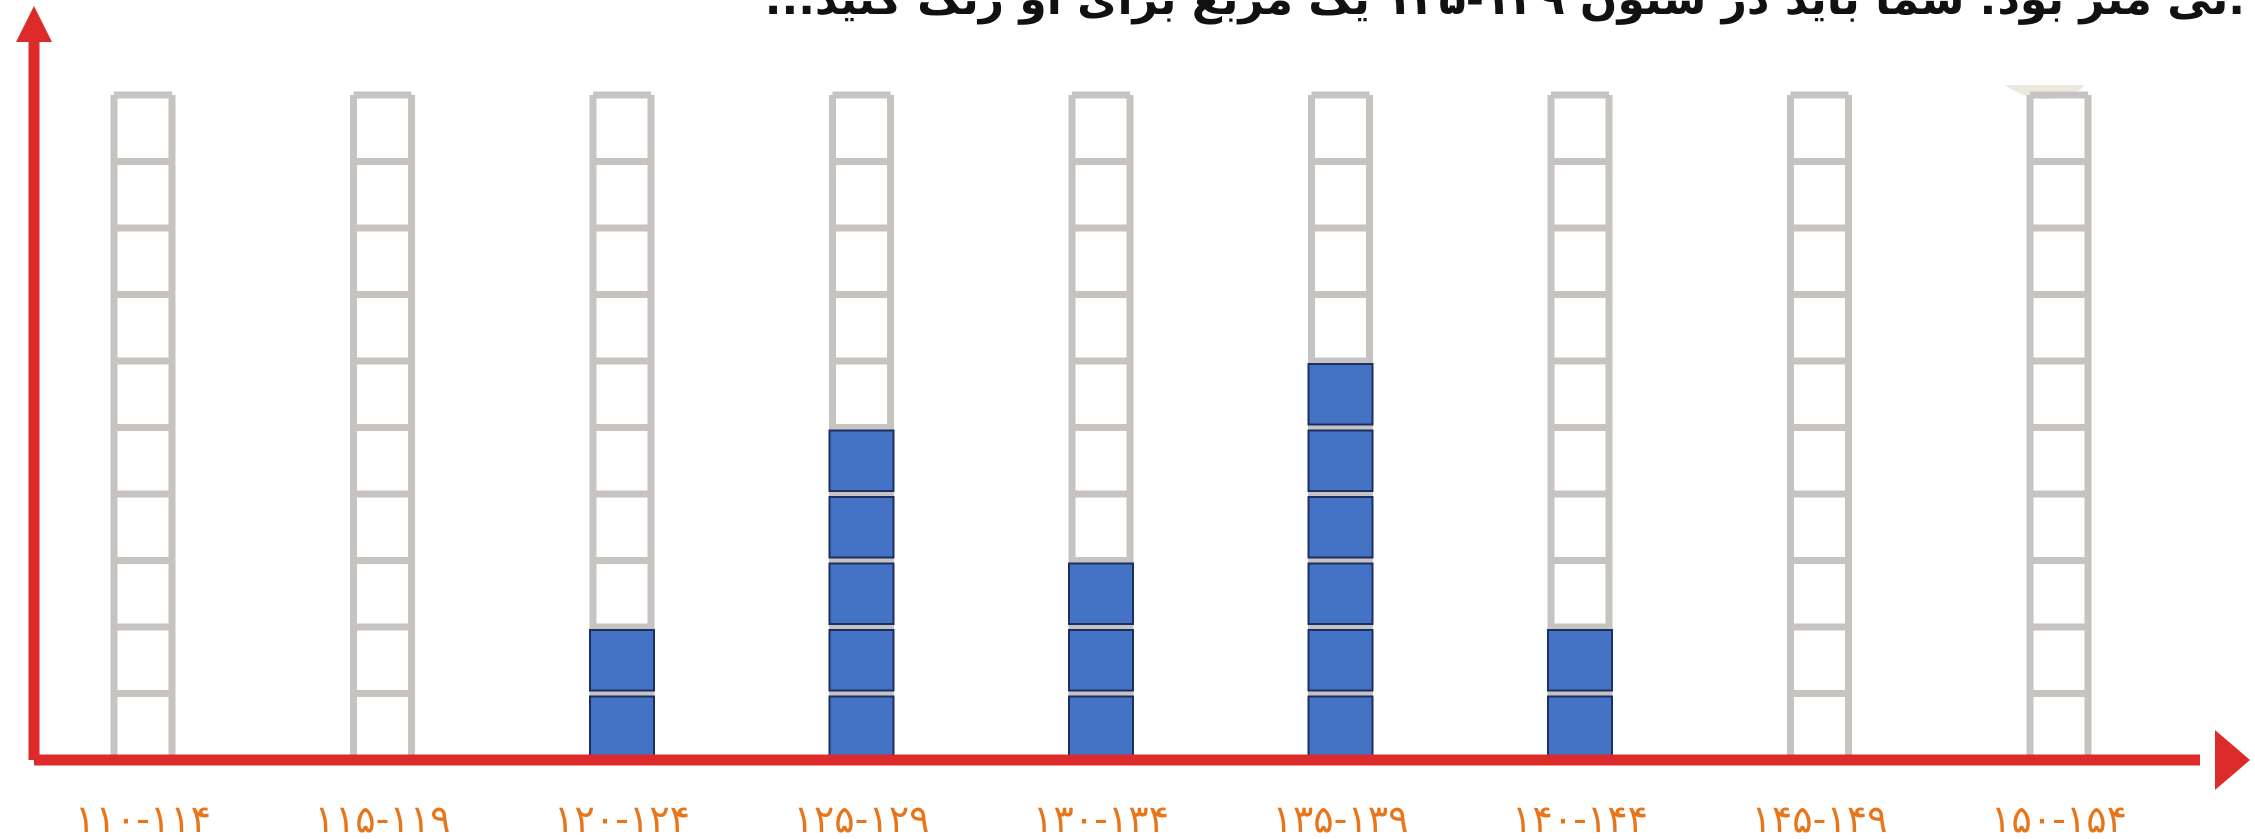 Image resolution: width=2255 pixels, height=839 pixels. I want to click on y-axis-arrowhead, so click(34, 24).